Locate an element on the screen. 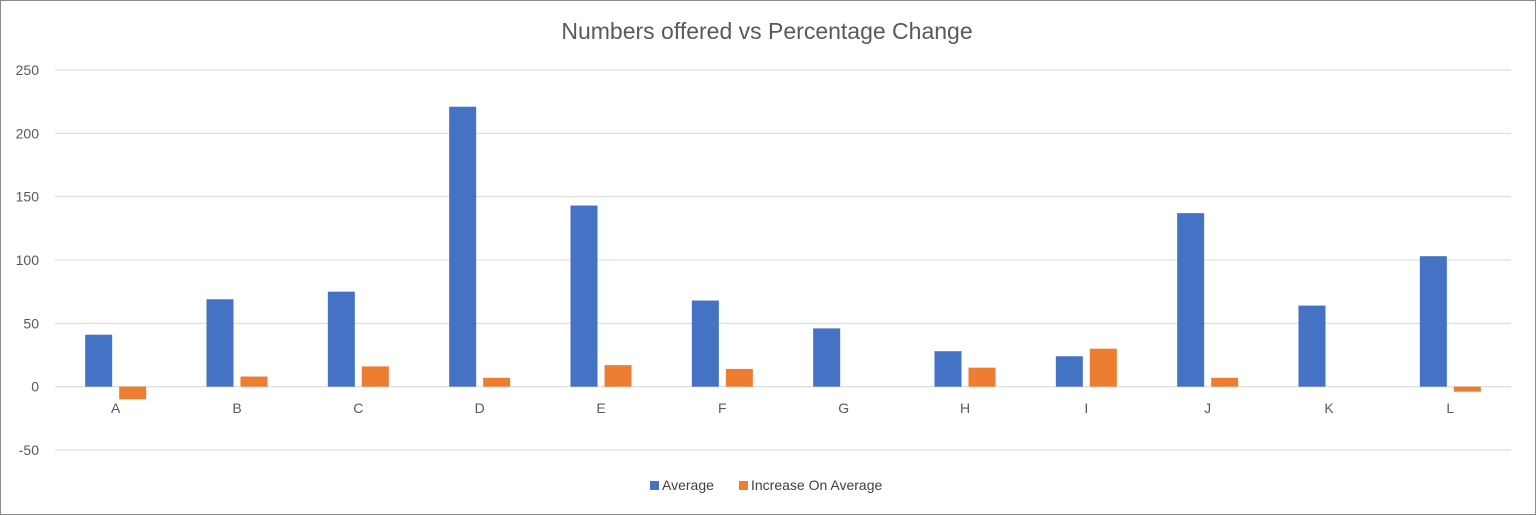 The image size is (1536, 515). x-tick-label: B is located at coordinates (236, 408).